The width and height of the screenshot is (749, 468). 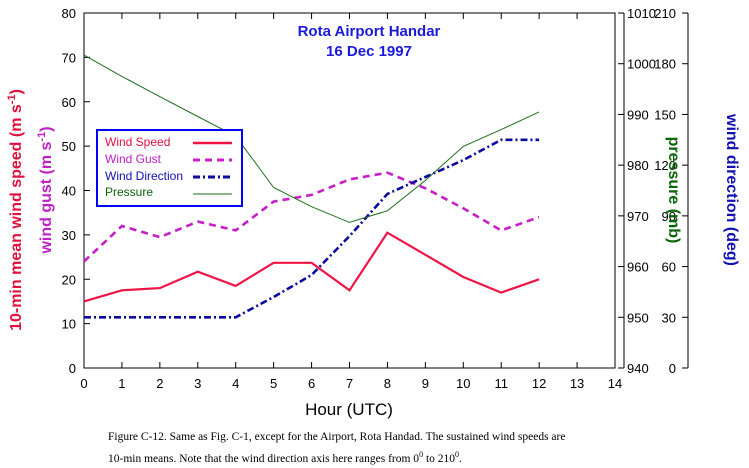 What do you see at coordinates (638, 114) in the screenshot?
I see `y-tick-label-pressure: 990` at bounding box center [638, 114].